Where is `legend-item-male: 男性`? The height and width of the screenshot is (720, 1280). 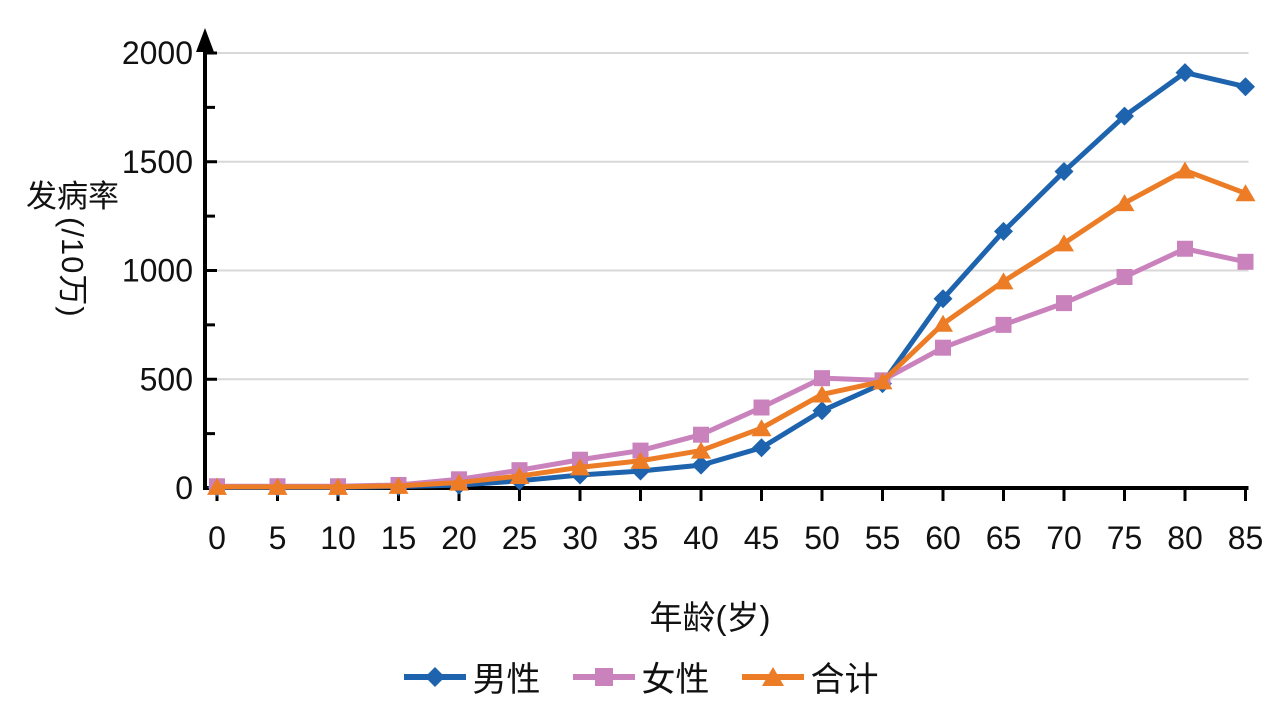
legend-item-male: 男性 is located at coordinates (471, 676).